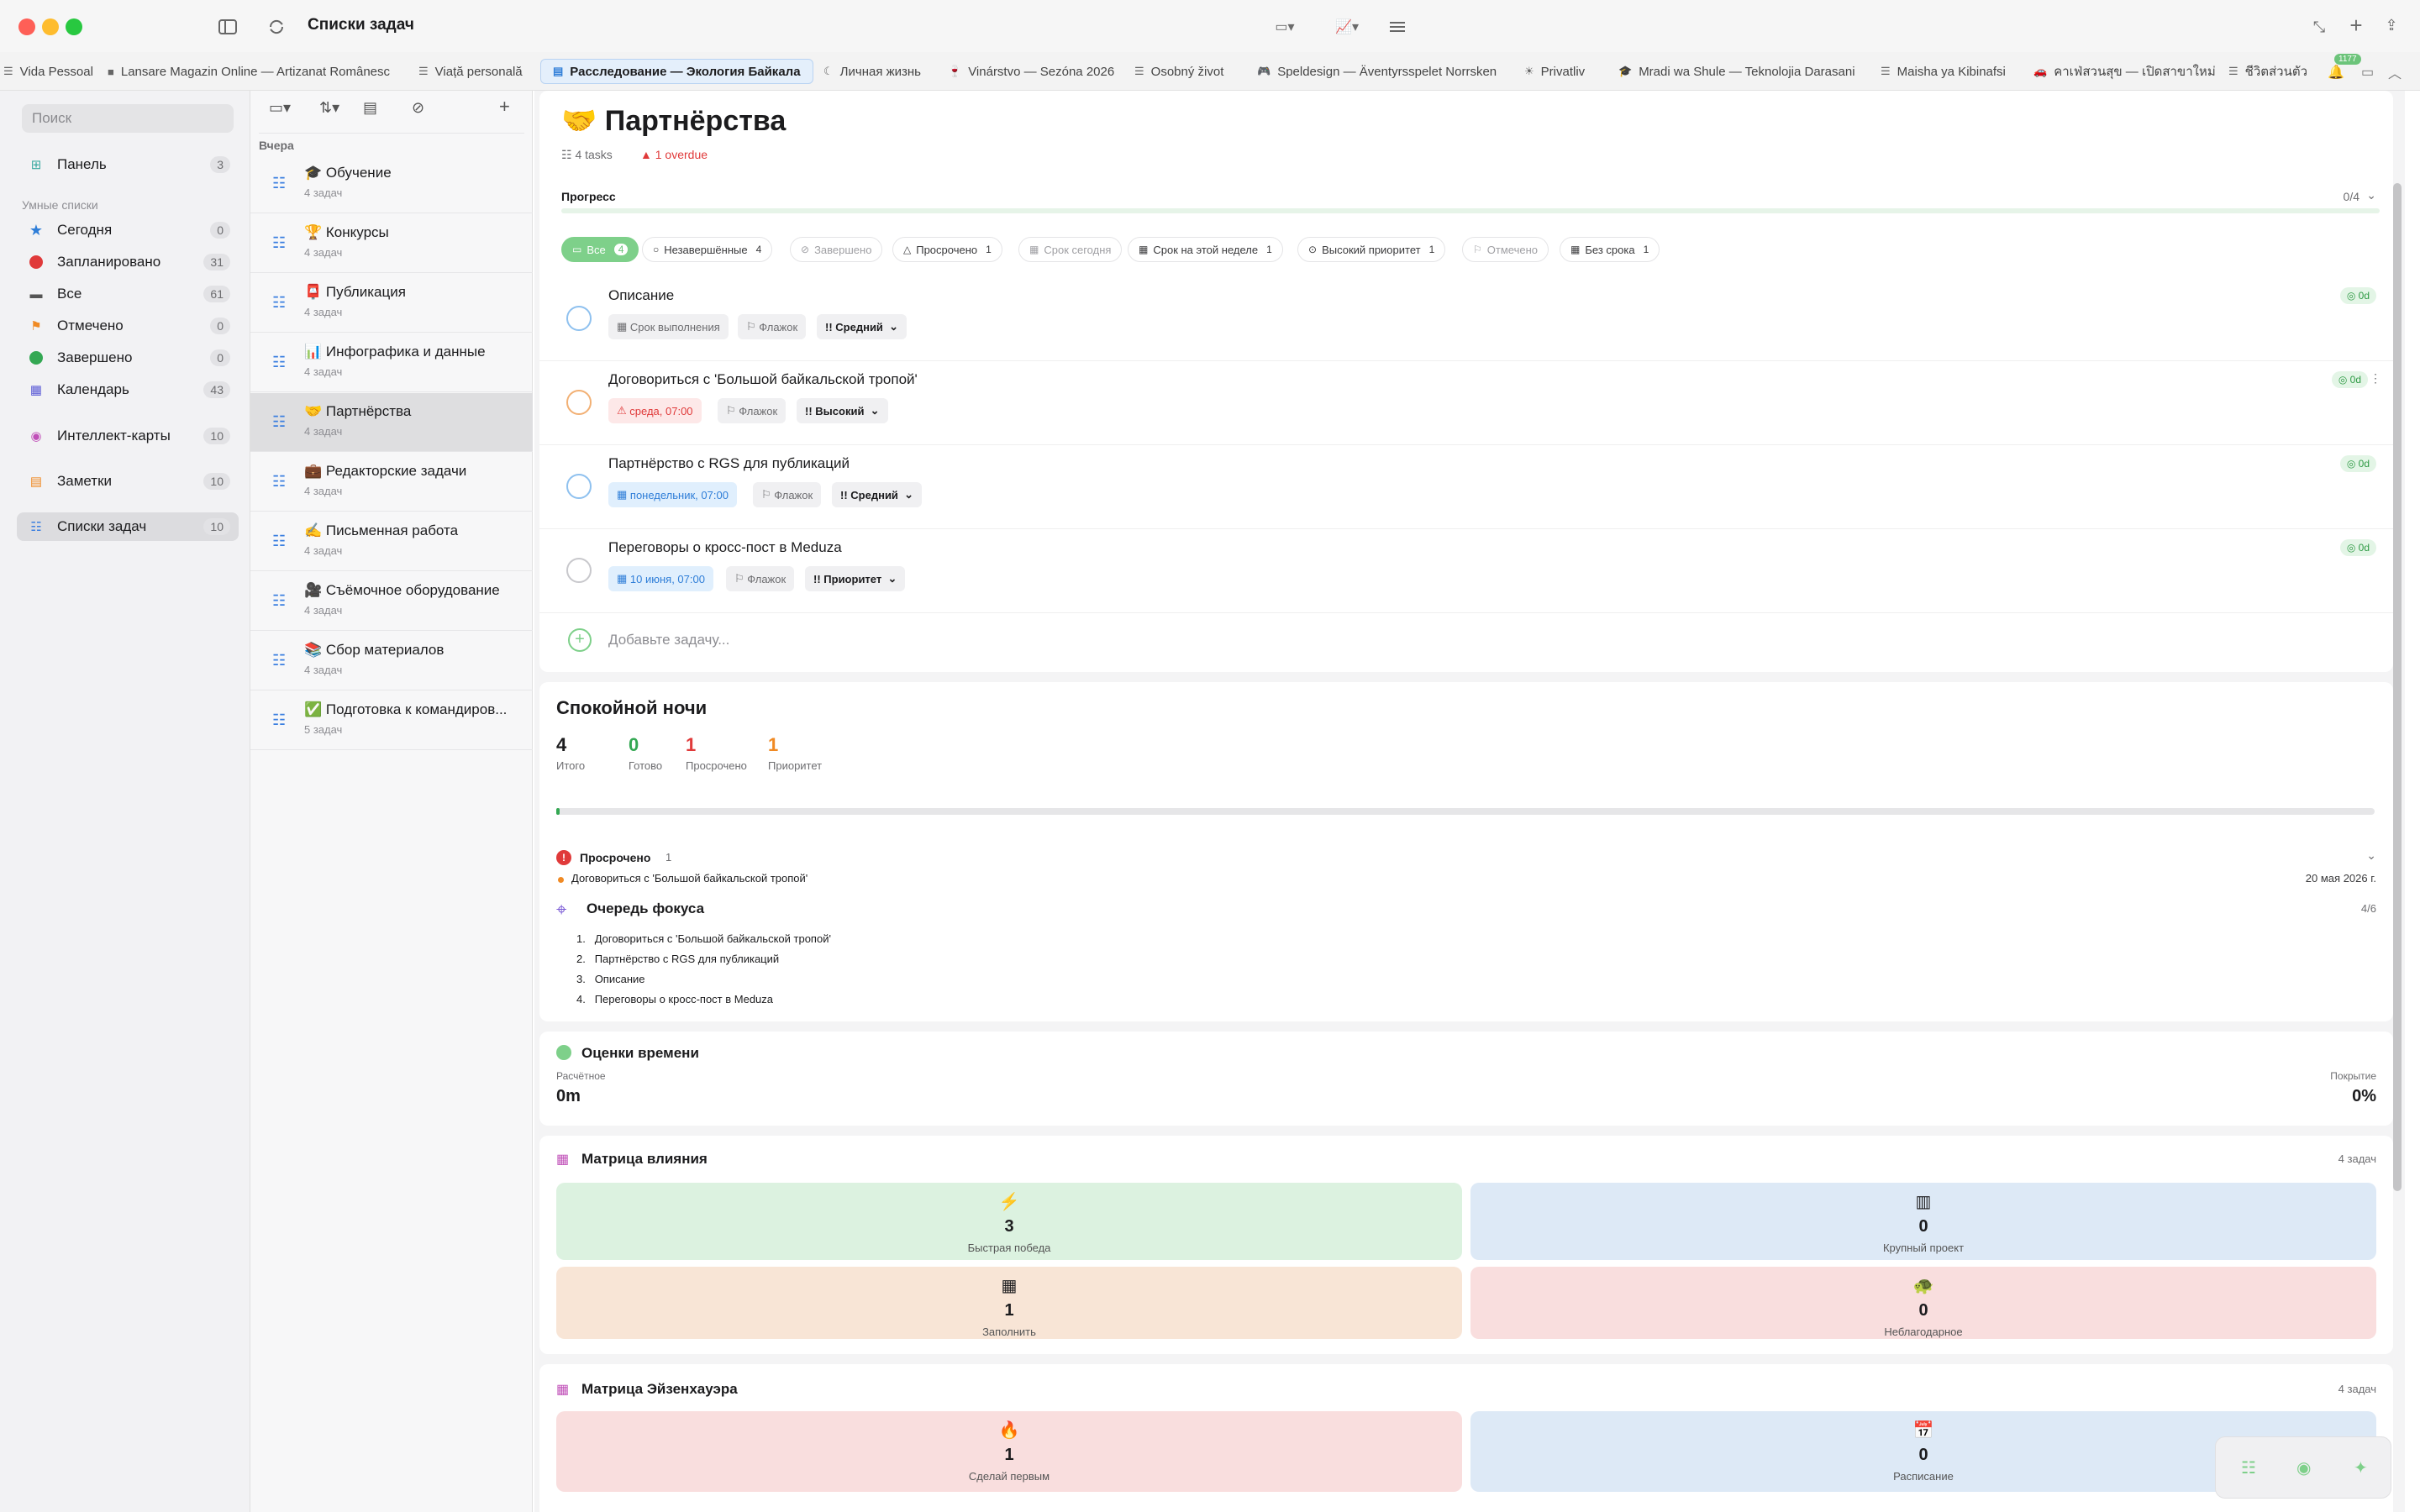 The width and height of the screenshot is (2420, 1512). What do you see at coordinates (2368, 73) in the screenshot?
I see `panel-icon: ▭` at bounding box center [2368, 73].